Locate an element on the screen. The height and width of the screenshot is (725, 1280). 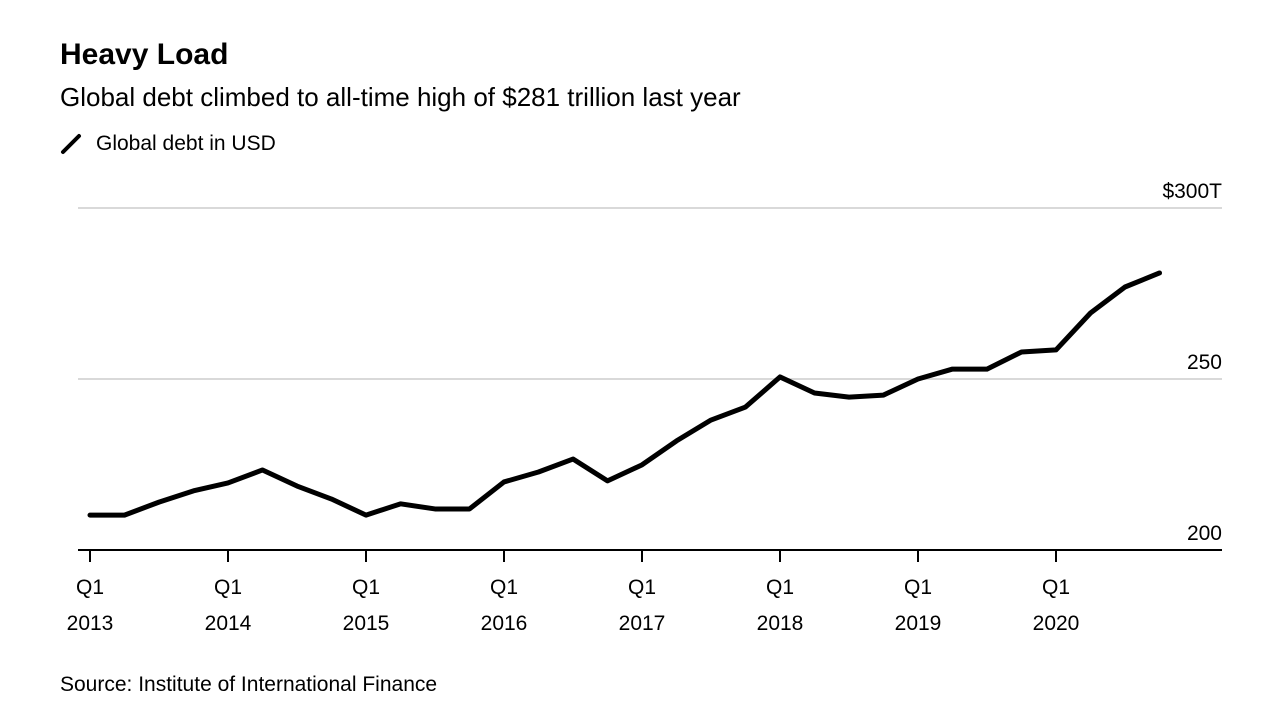
y-tick-label: 250 is located at coordinates (1204, 362).